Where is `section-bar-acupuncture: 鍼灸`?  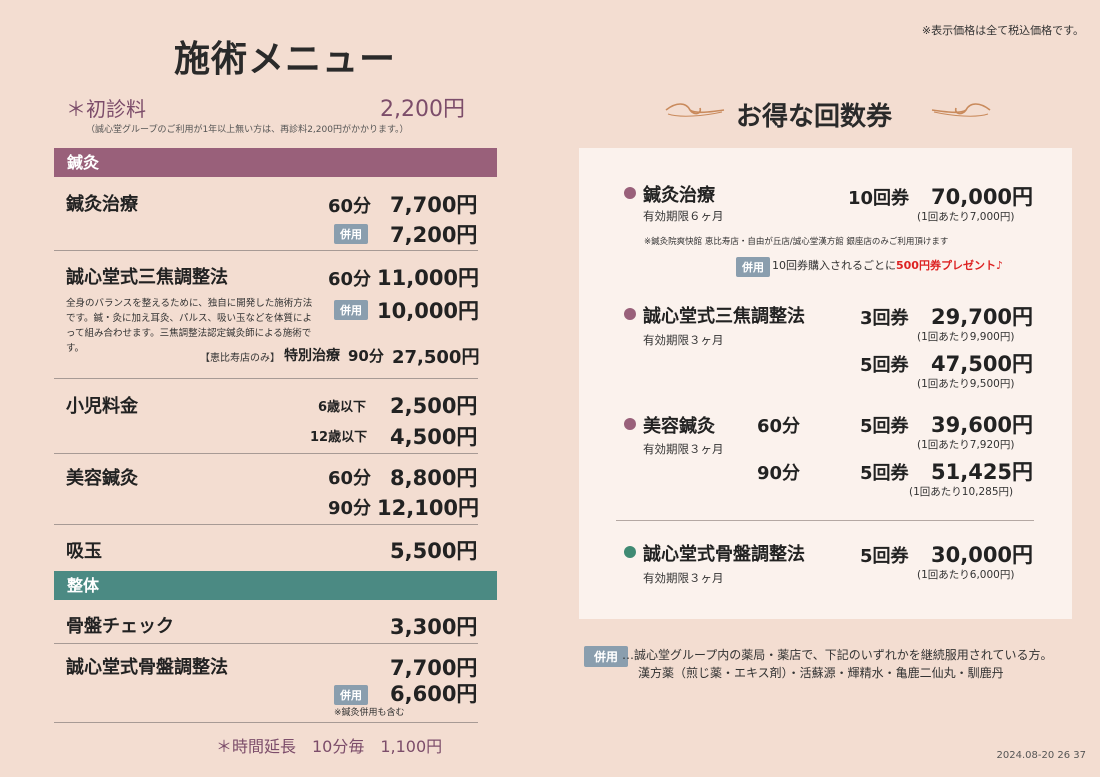 section-bar-acupuncture: 鍼灸 is located at coordinates (275, 162).